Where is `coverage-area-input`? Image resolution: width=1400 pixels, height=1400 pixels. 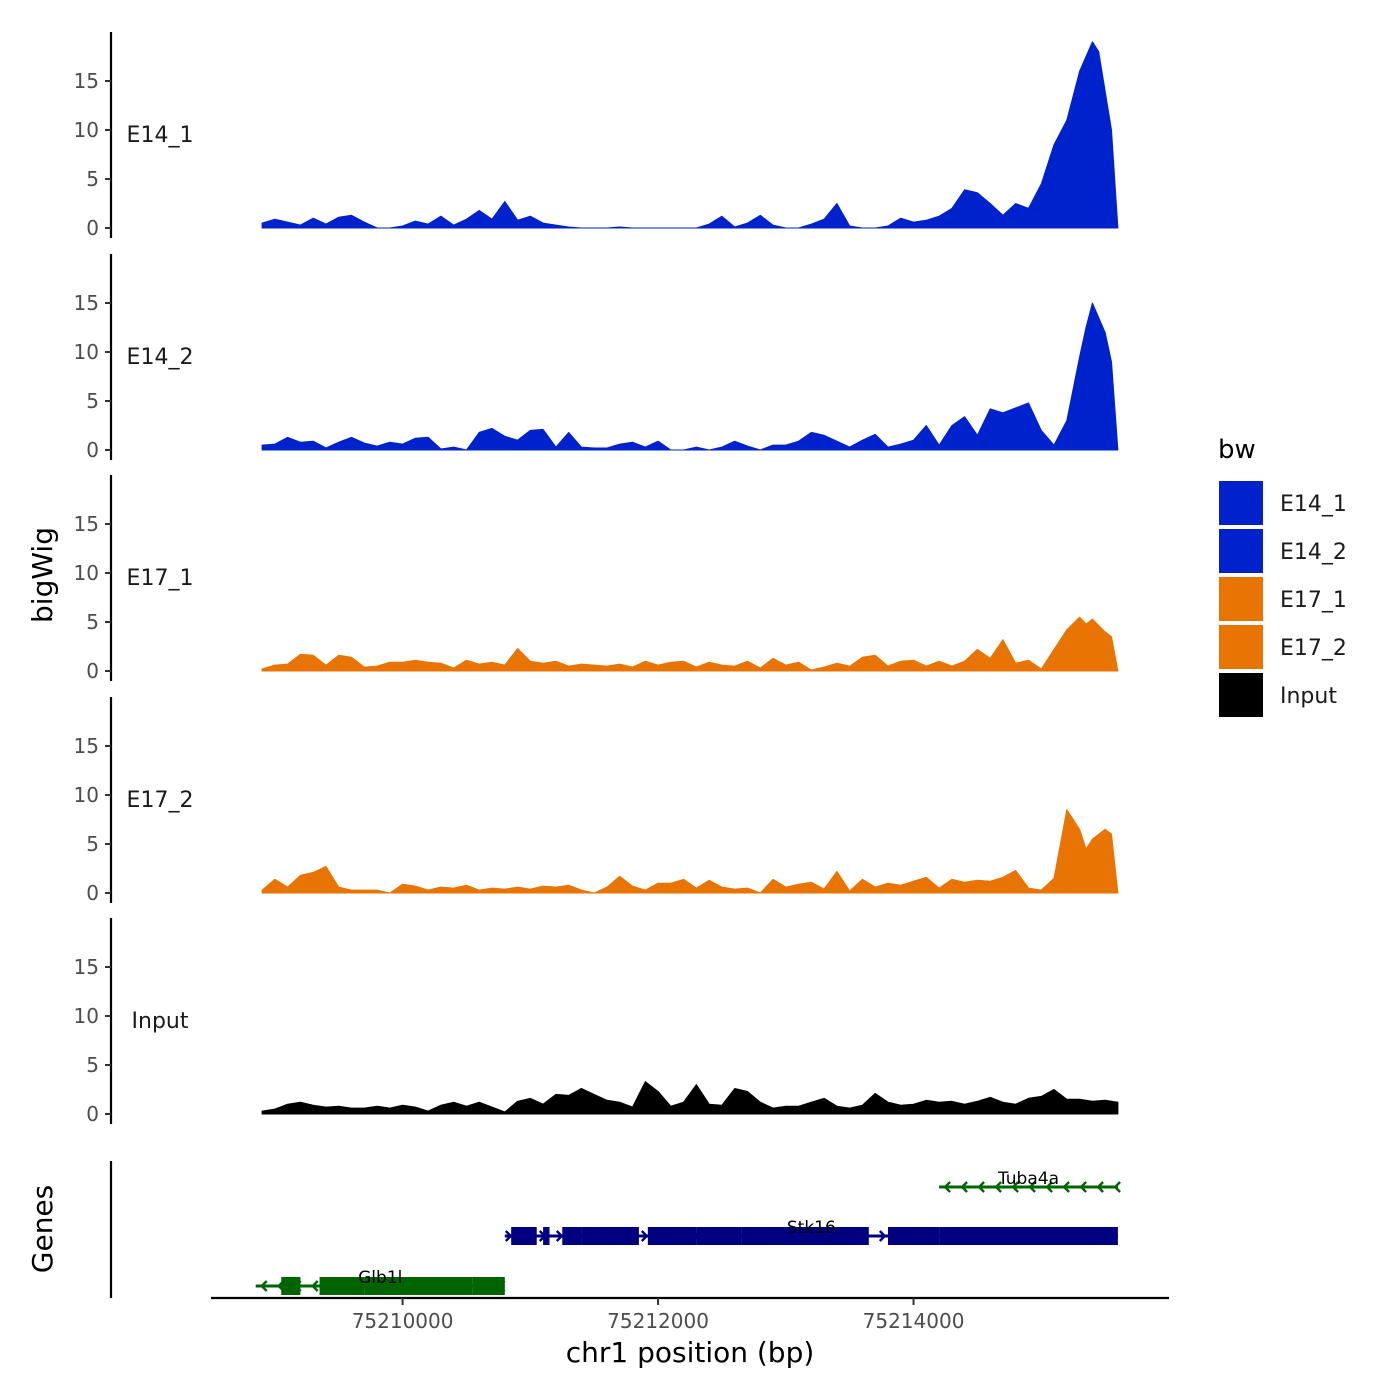
coverage-area-input is located at coordinates (690, 1098).